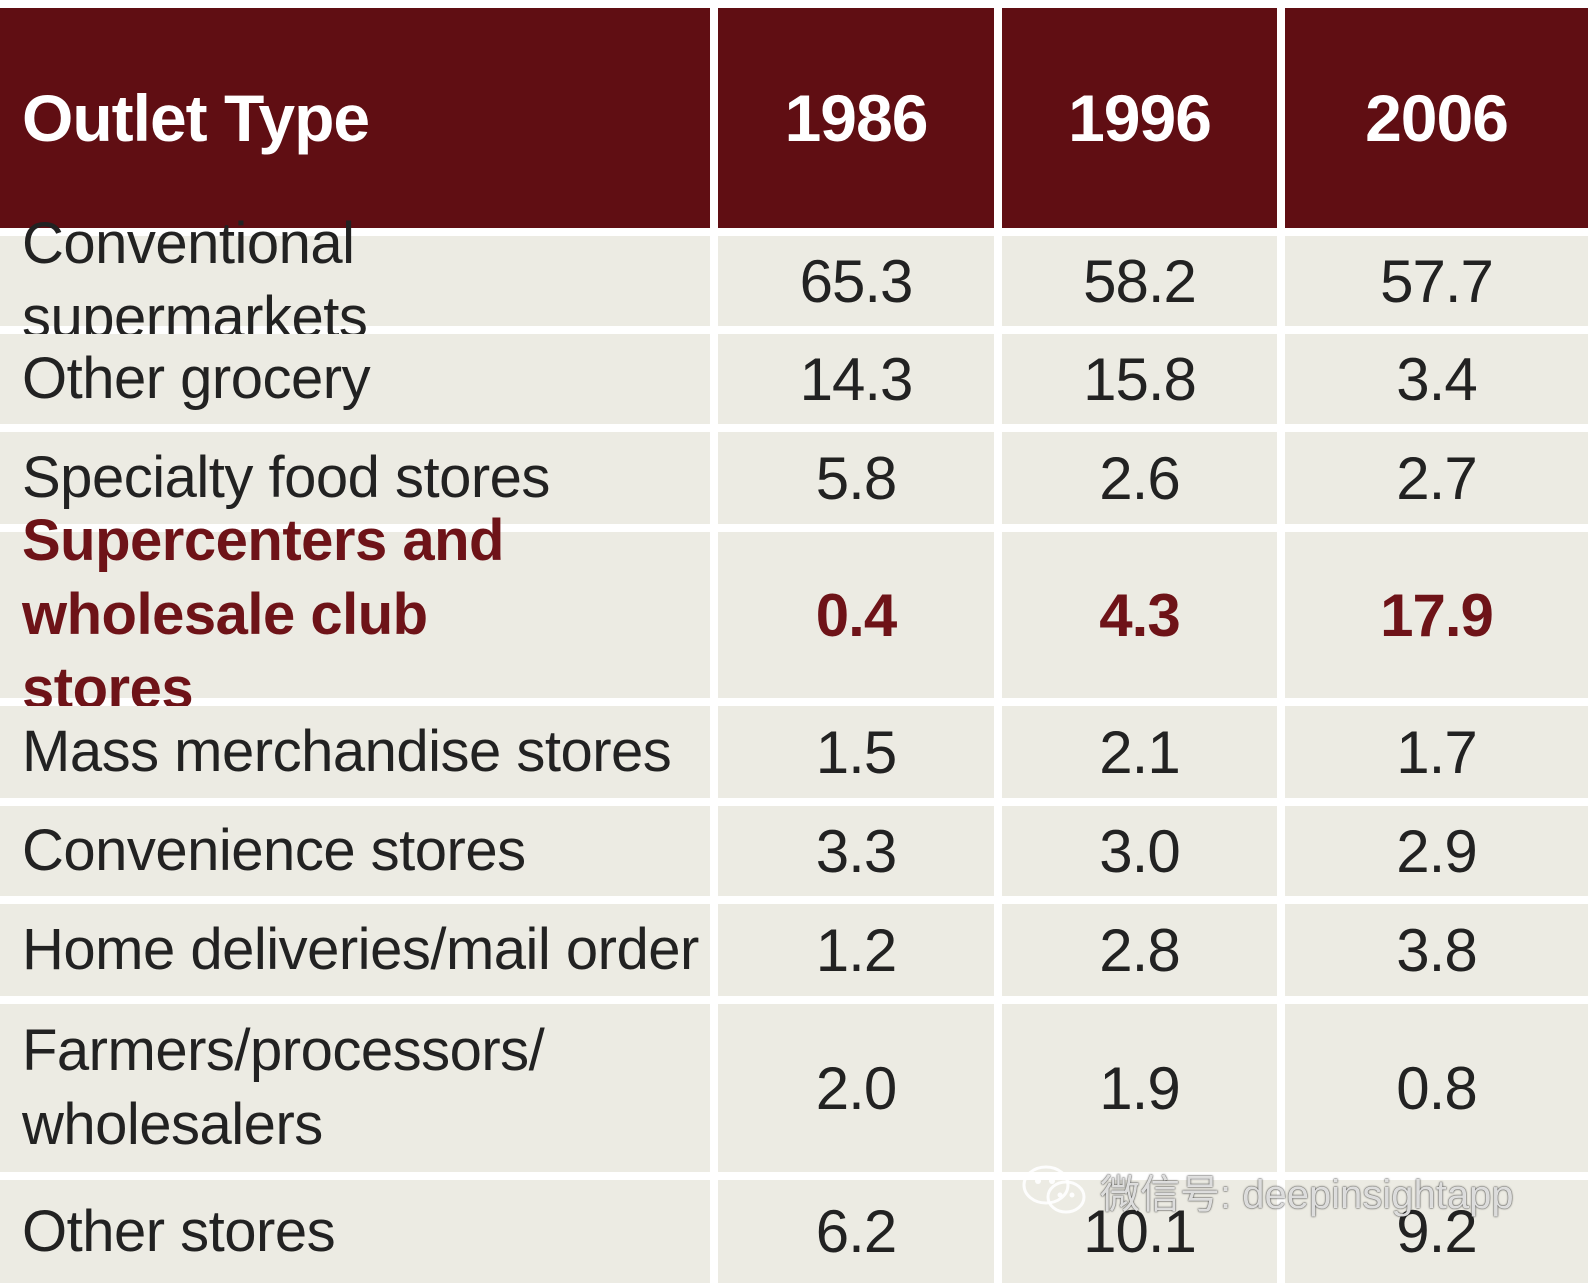 The width and height of the screenshot is (1588, 1283). What do you see at coordinates (355, 752) in the screenshot?
I see `row-label: Mass merchandise stores` at bounding box center [355, 752].